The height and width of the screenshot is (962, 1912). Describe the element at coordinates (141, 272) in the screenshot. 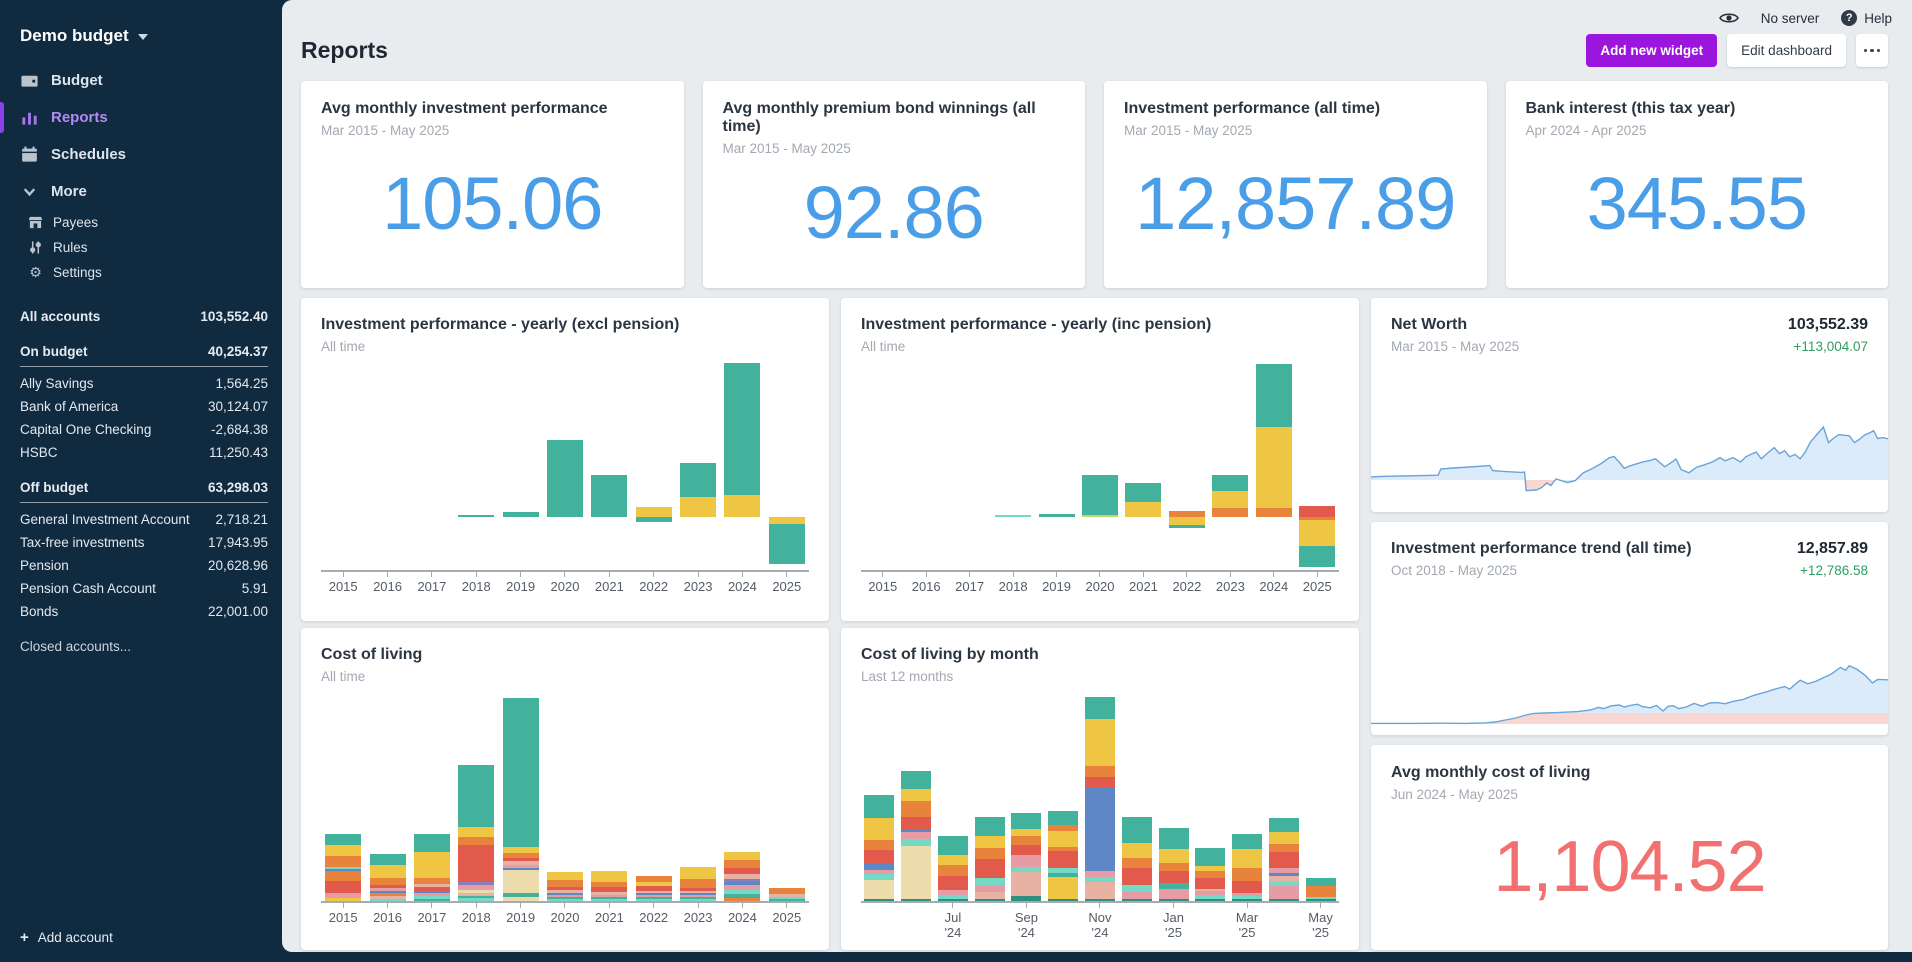

I see `sidebar-item-settings: ⚙ Settings` at that location.